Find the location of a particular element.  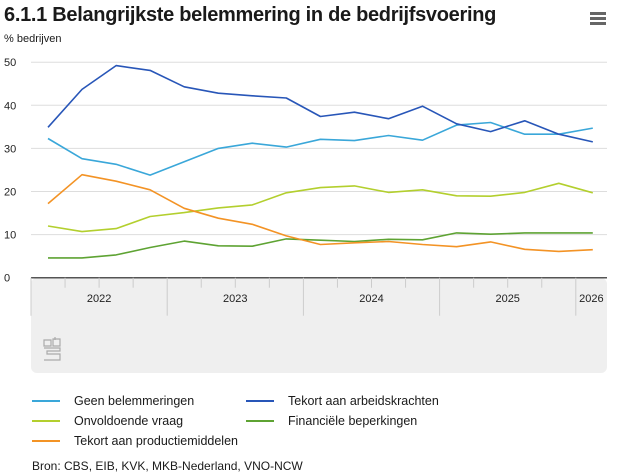

x-year-label: 2023 is located at coordinates (235, 299).